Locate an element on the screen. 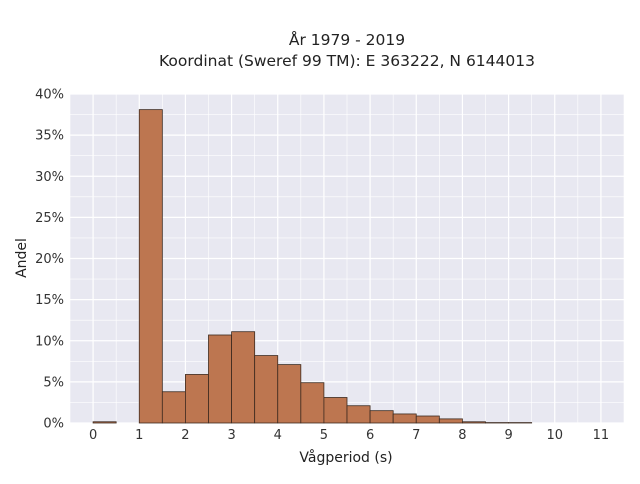 The image size is (640, 484). y-tick-label: 30% is located at coordinates (49, 177).